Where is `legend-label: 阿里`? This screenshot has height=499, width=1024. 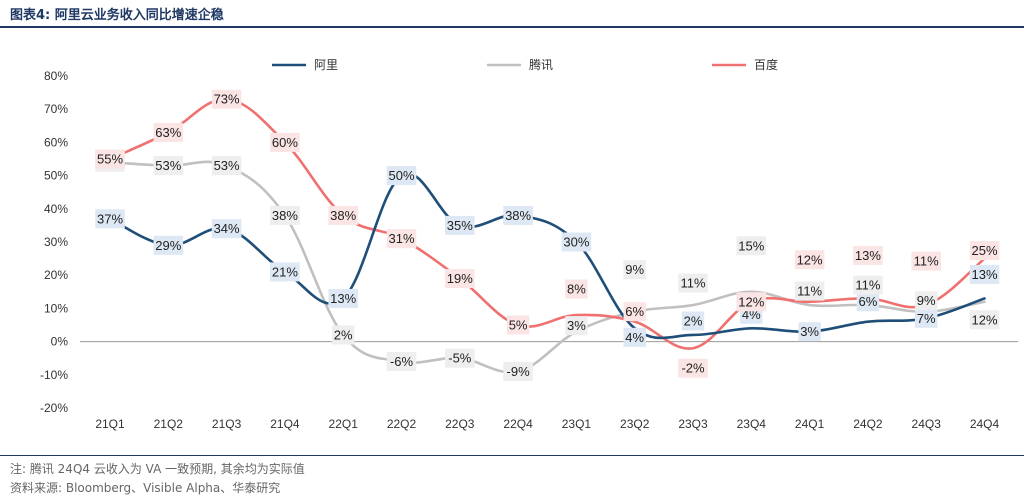
legend-label: 阿里 is located at coordinates (326, 65).